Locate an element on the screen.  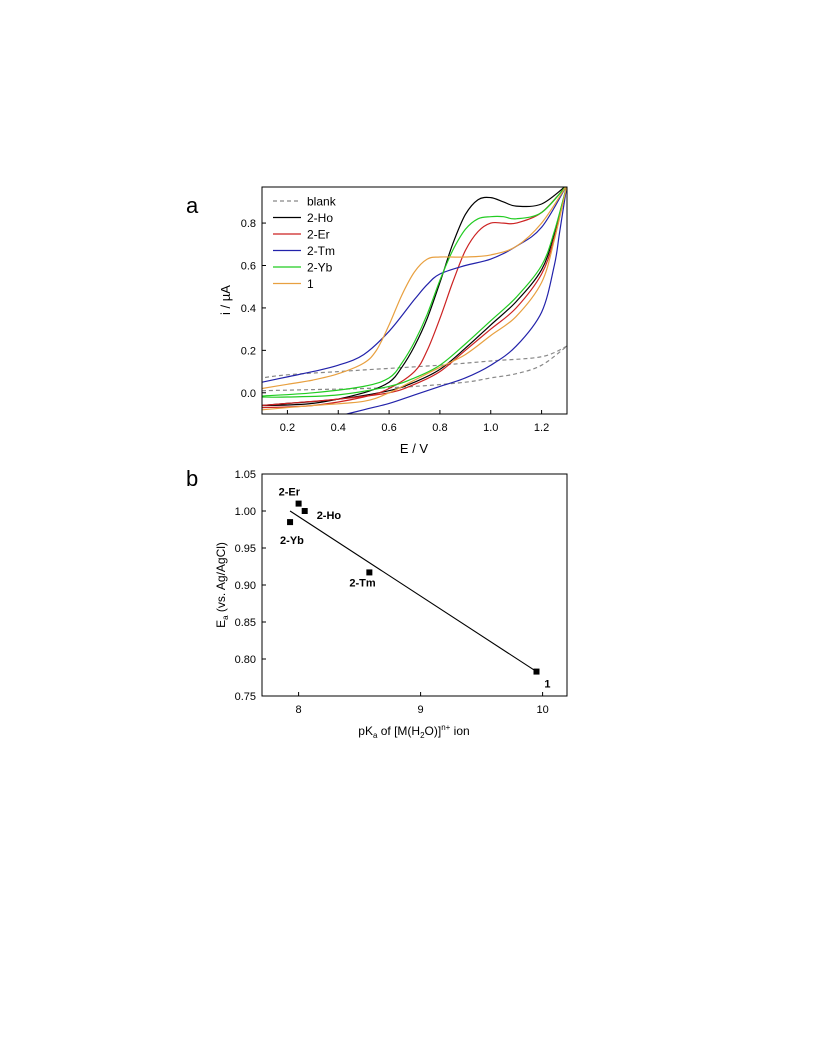
panel-a-label: a is located at coordinates (192, 205).